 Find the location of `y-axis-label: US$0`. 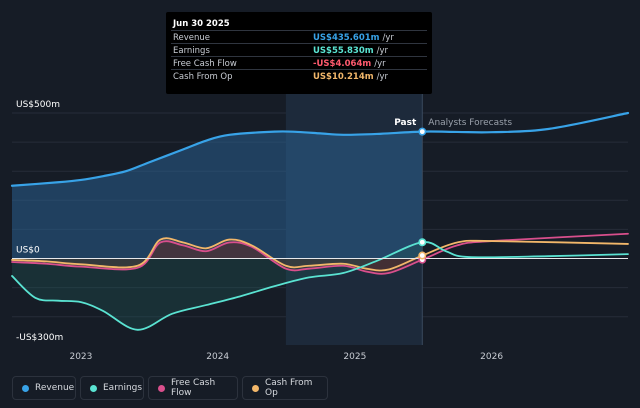

y-axis-label: US$0 is located at coordinates (28, 251).